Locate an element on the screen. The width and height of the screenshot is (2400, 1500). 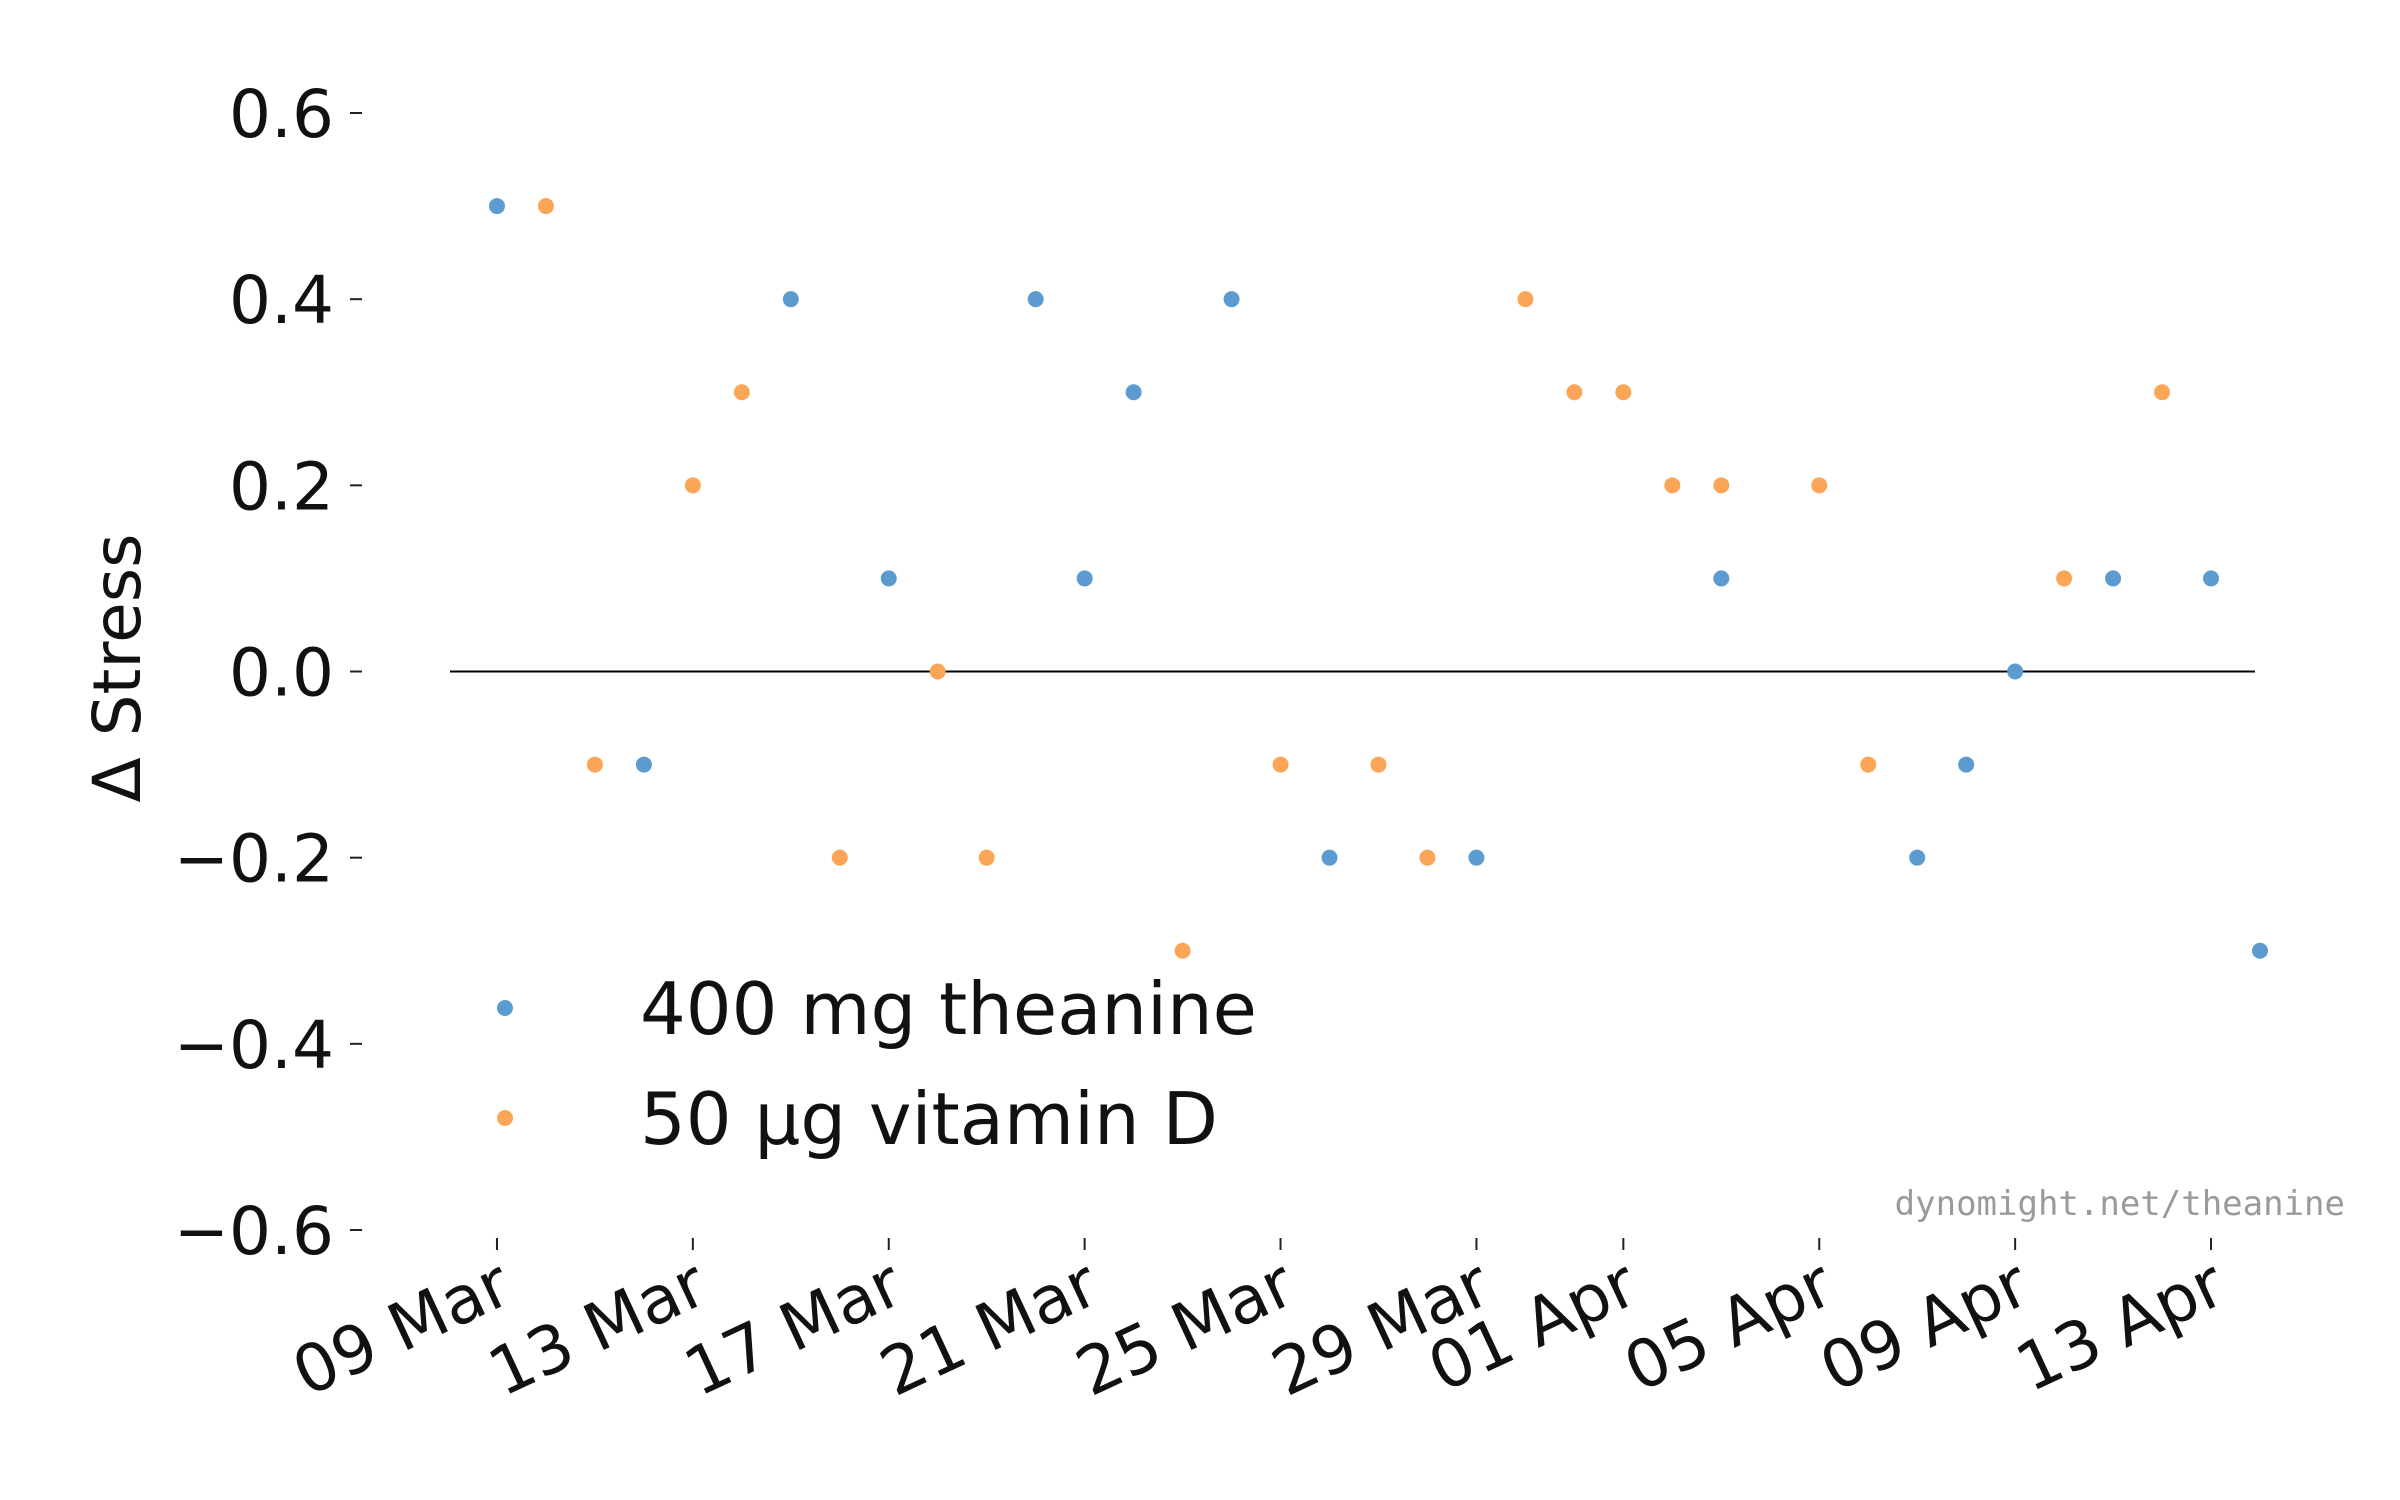
x-tick-label: 09 Apr is located at coordinates (1925, 1325).